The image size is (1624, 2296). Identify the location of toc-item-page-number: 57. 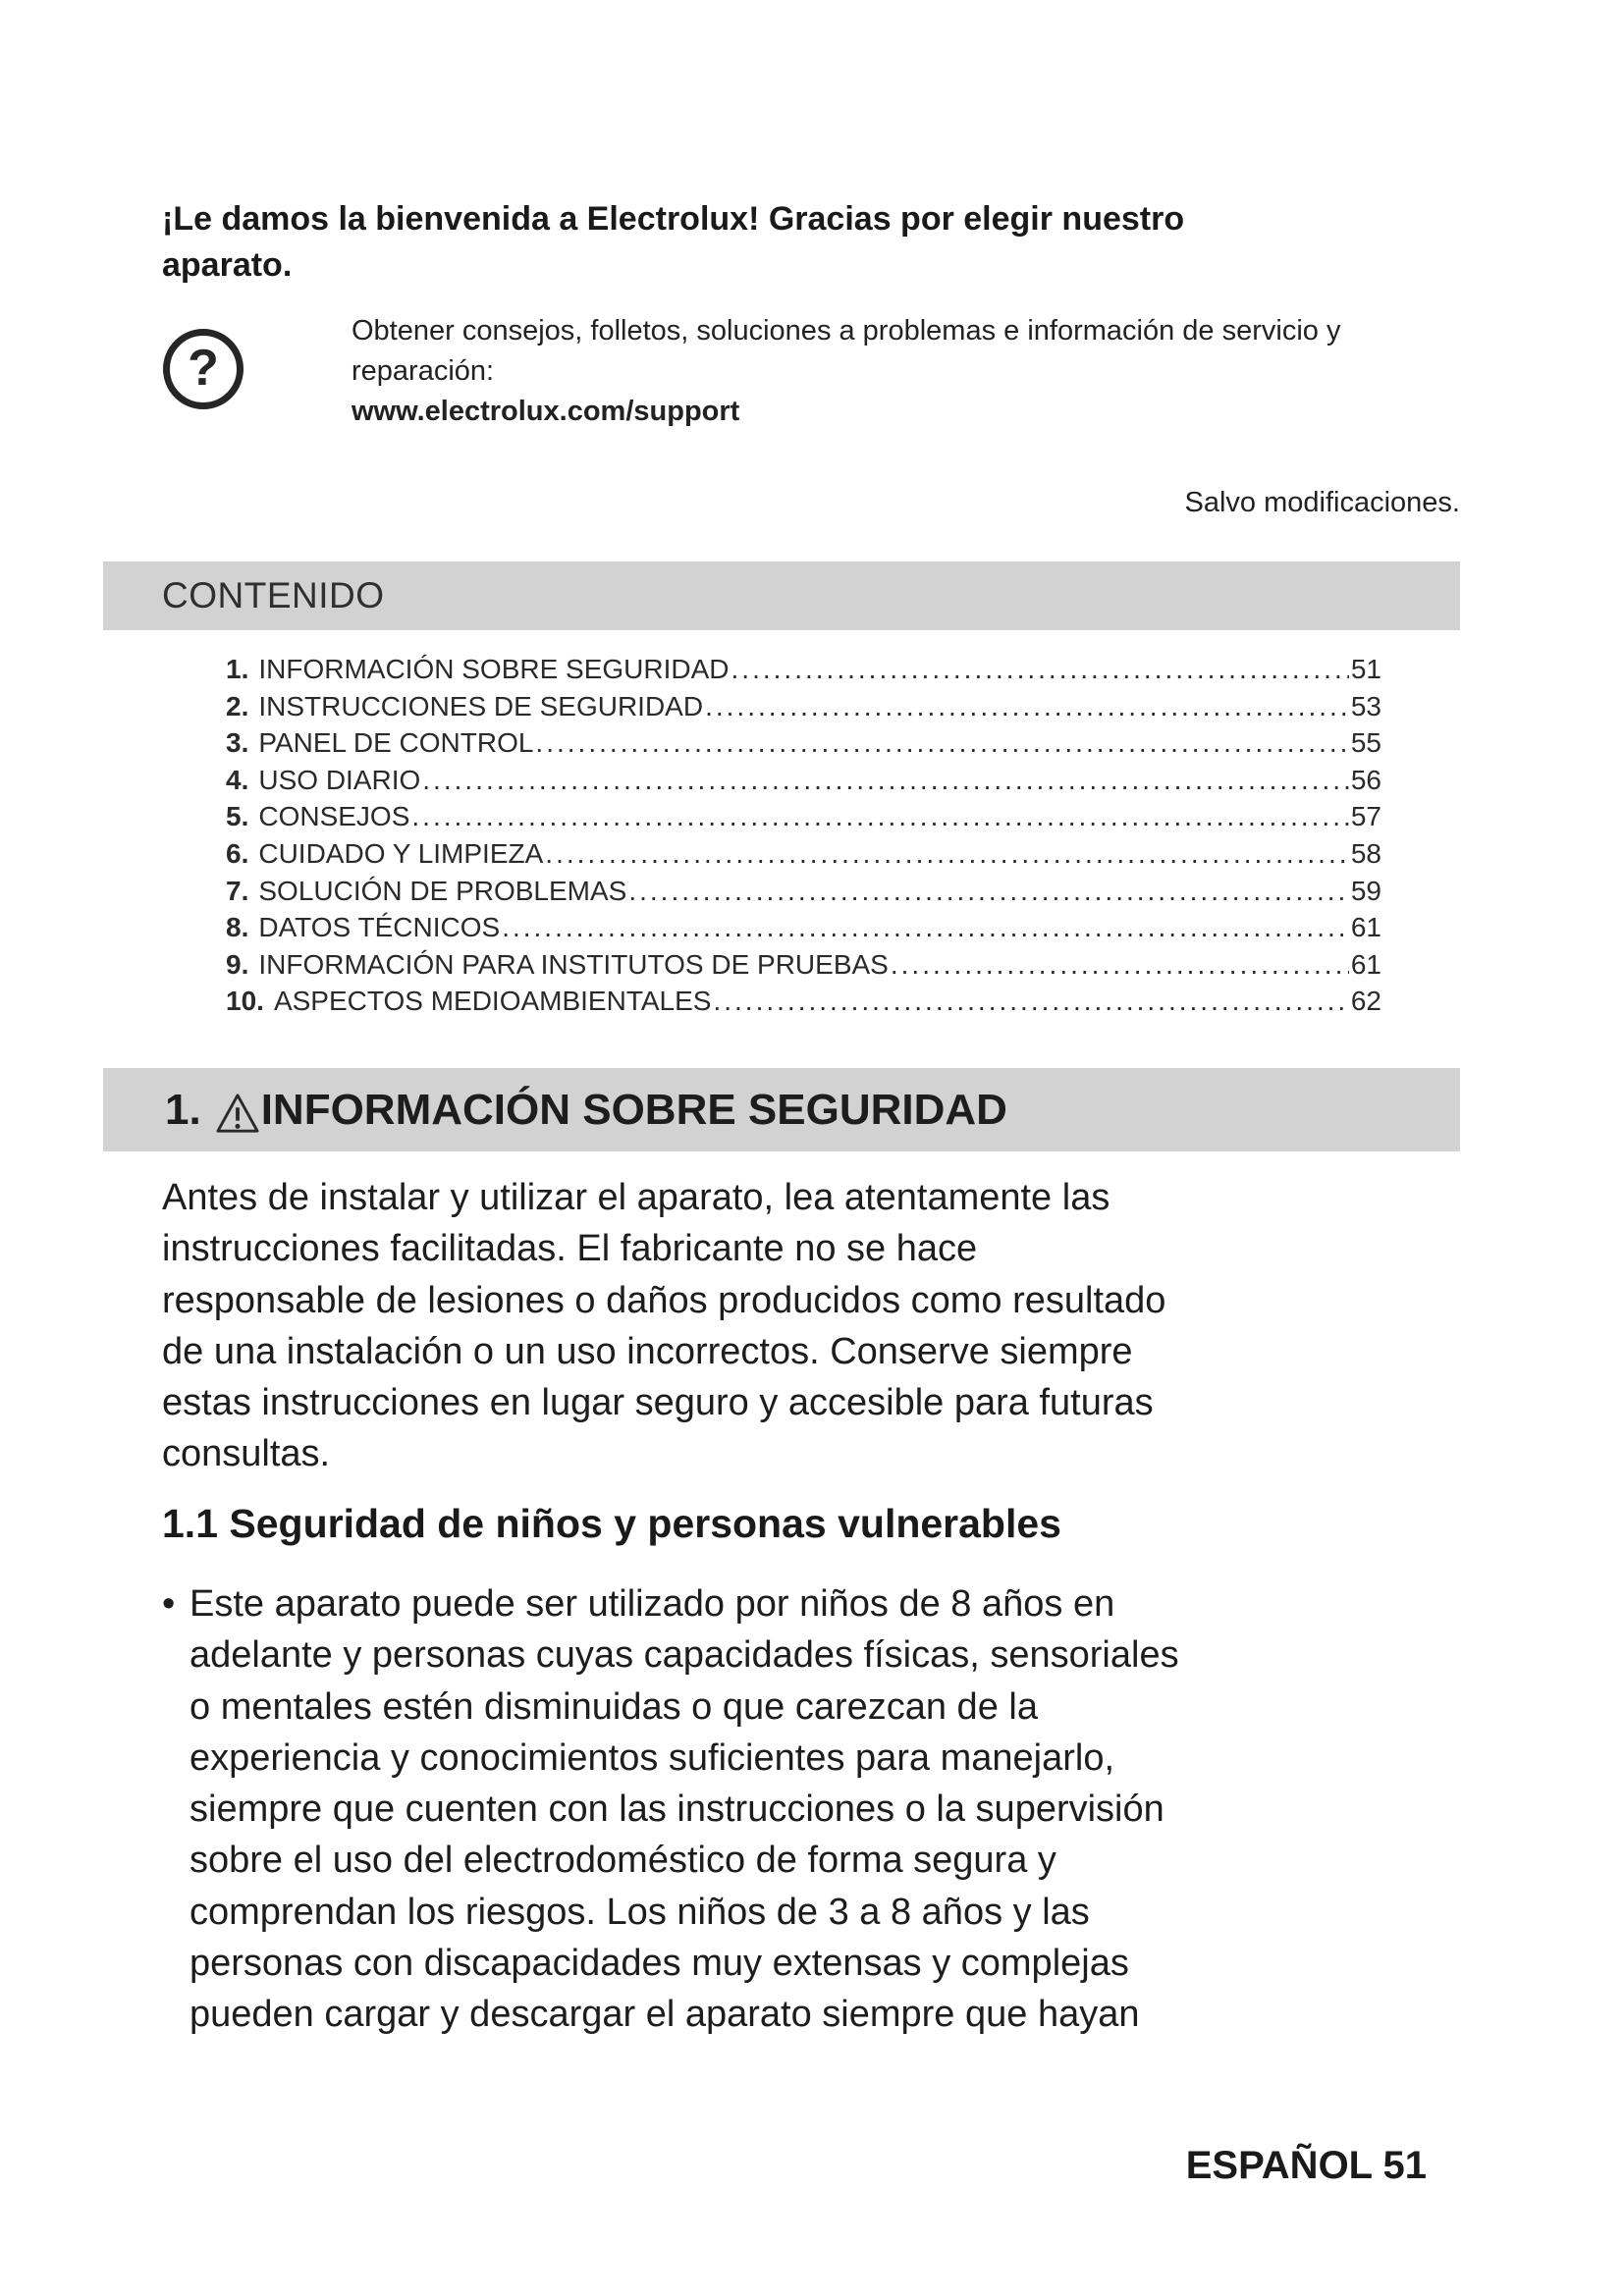
(1365, 816).